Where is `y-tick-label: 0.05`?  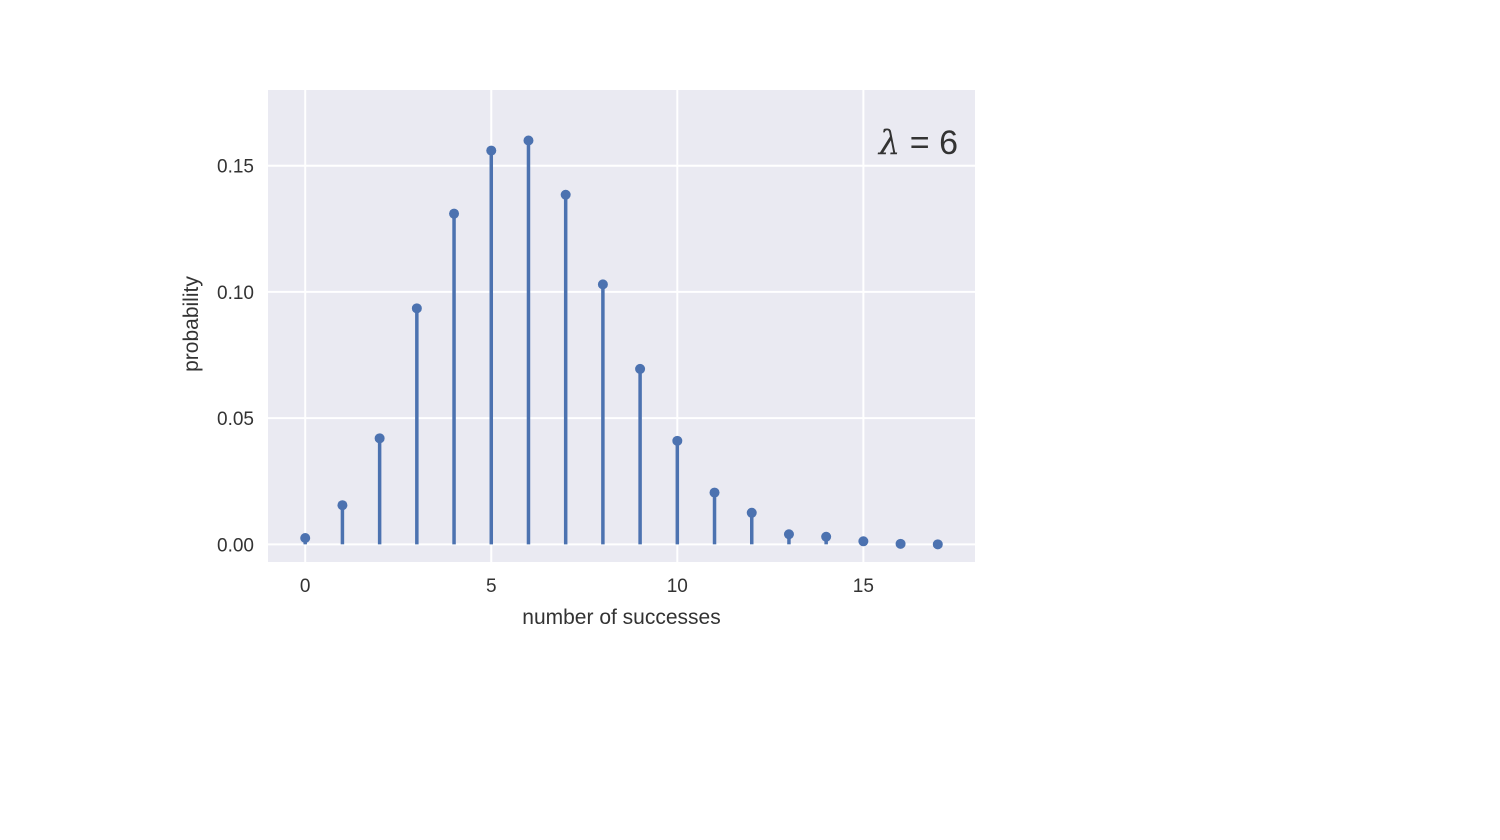 y-tick-label: 0.05 is located at coordinates (235, 419).